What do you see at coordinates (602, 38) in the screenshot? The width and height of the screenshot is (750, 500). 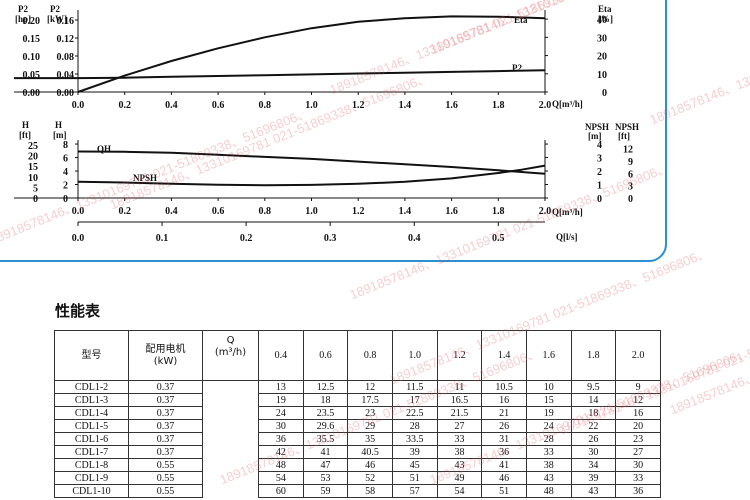 I see `upper-right-tick-label: 30` at bounding box center [602, 38].